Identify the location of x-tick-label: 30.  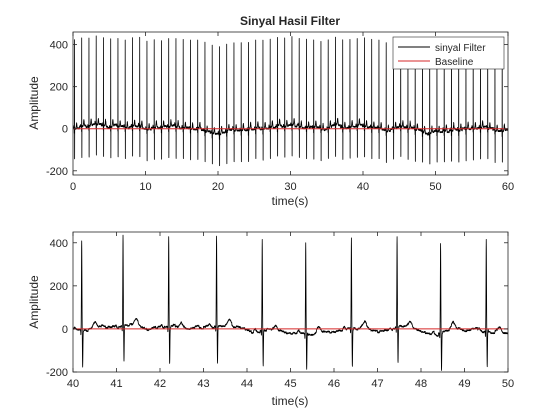
(290, 187).